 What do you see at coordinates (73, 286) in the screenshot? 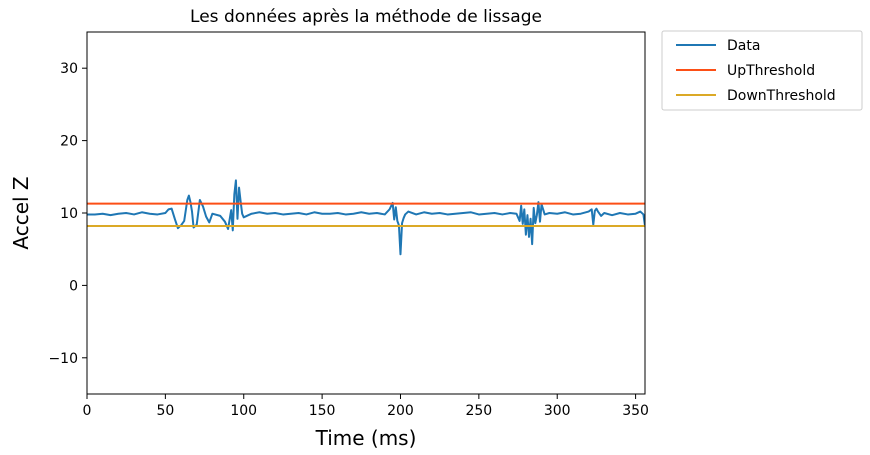
I see `y-tick-label: 0` at bounding box center [73, 286].